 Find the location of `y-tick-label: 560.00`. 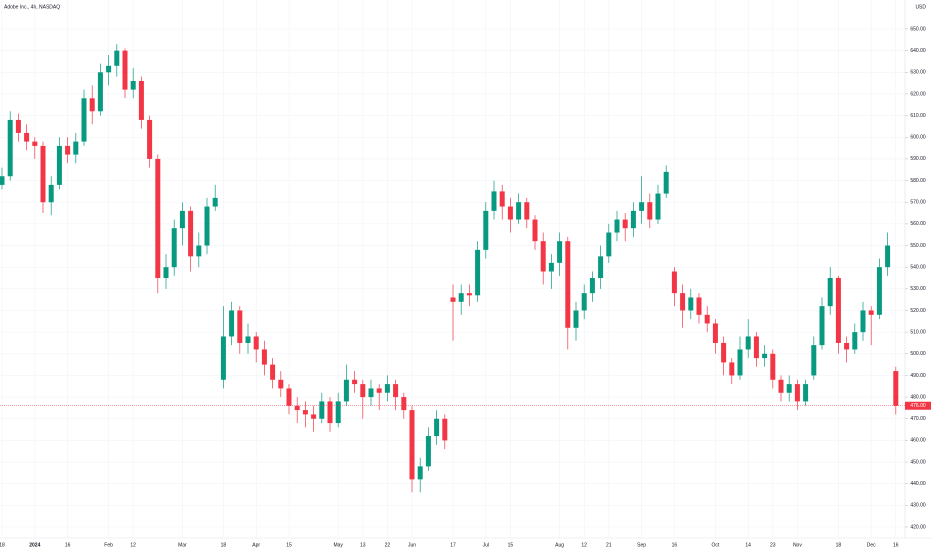

y-tick-label: 560.00 is located at coordinates (918, 224).